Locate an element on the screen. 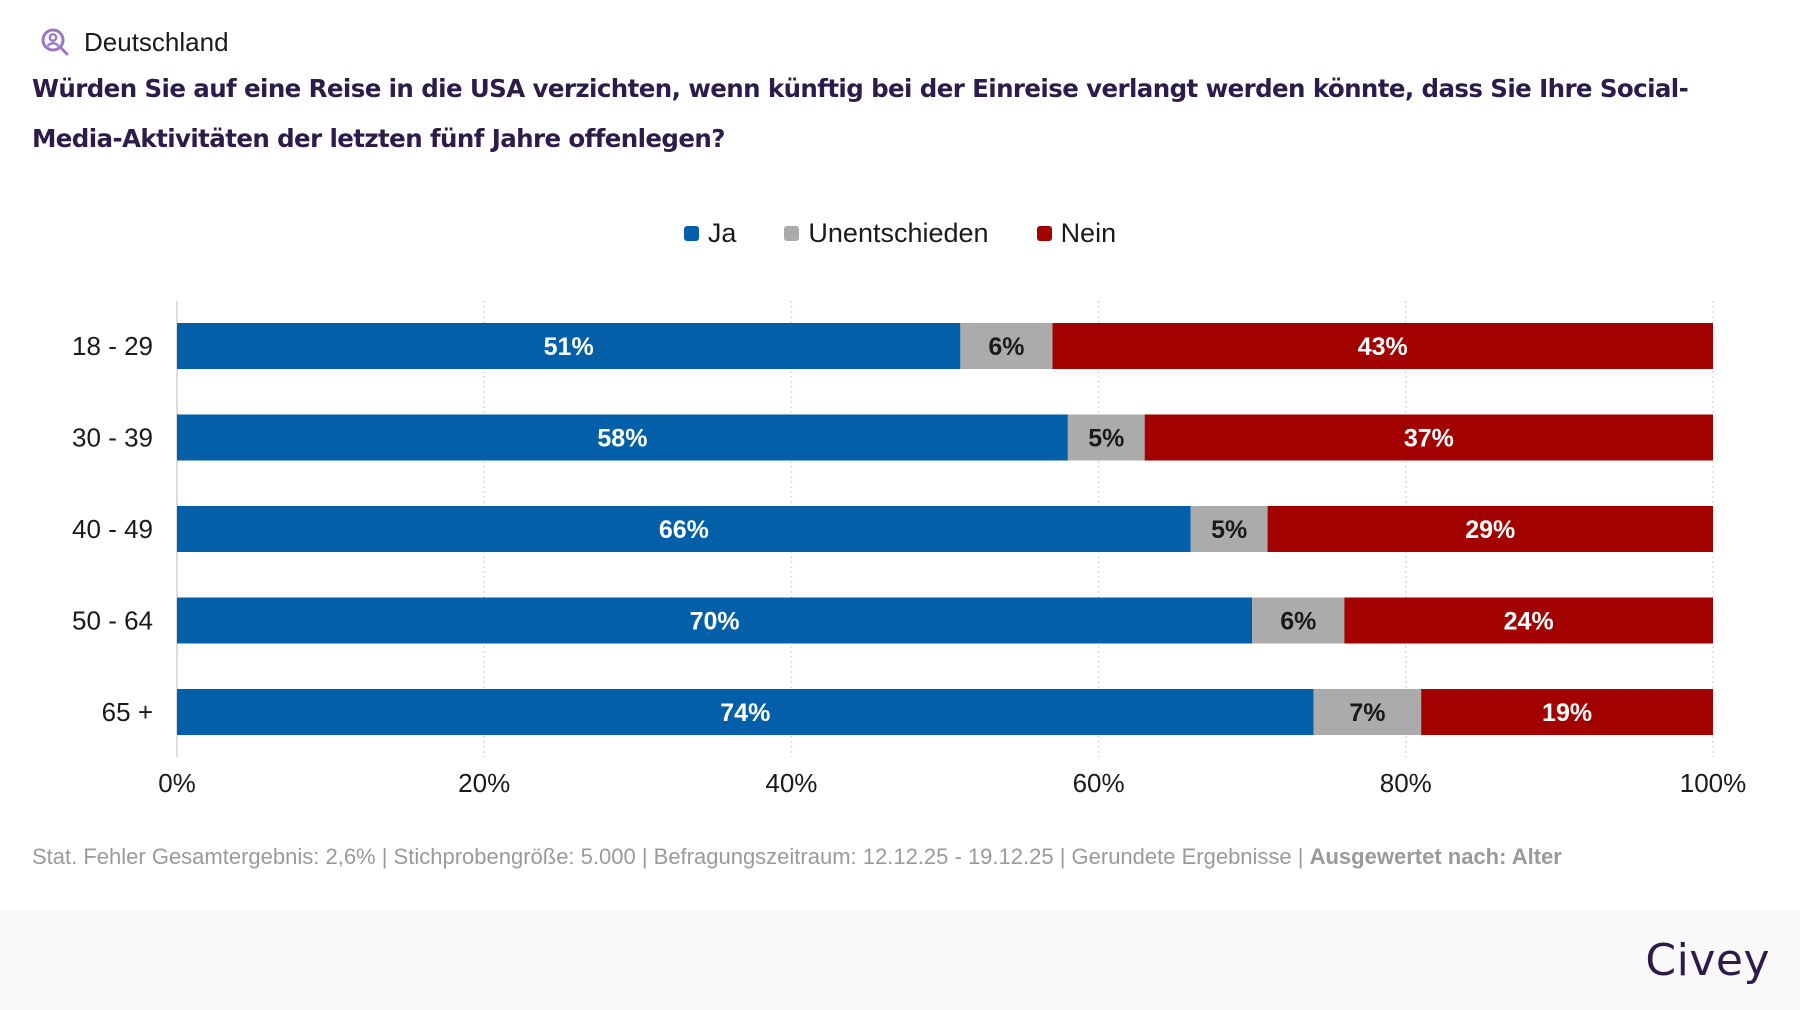 The height and width of the screenshot is (1010, 1800). data-label: 19% is located at coordinates (1567, 713).